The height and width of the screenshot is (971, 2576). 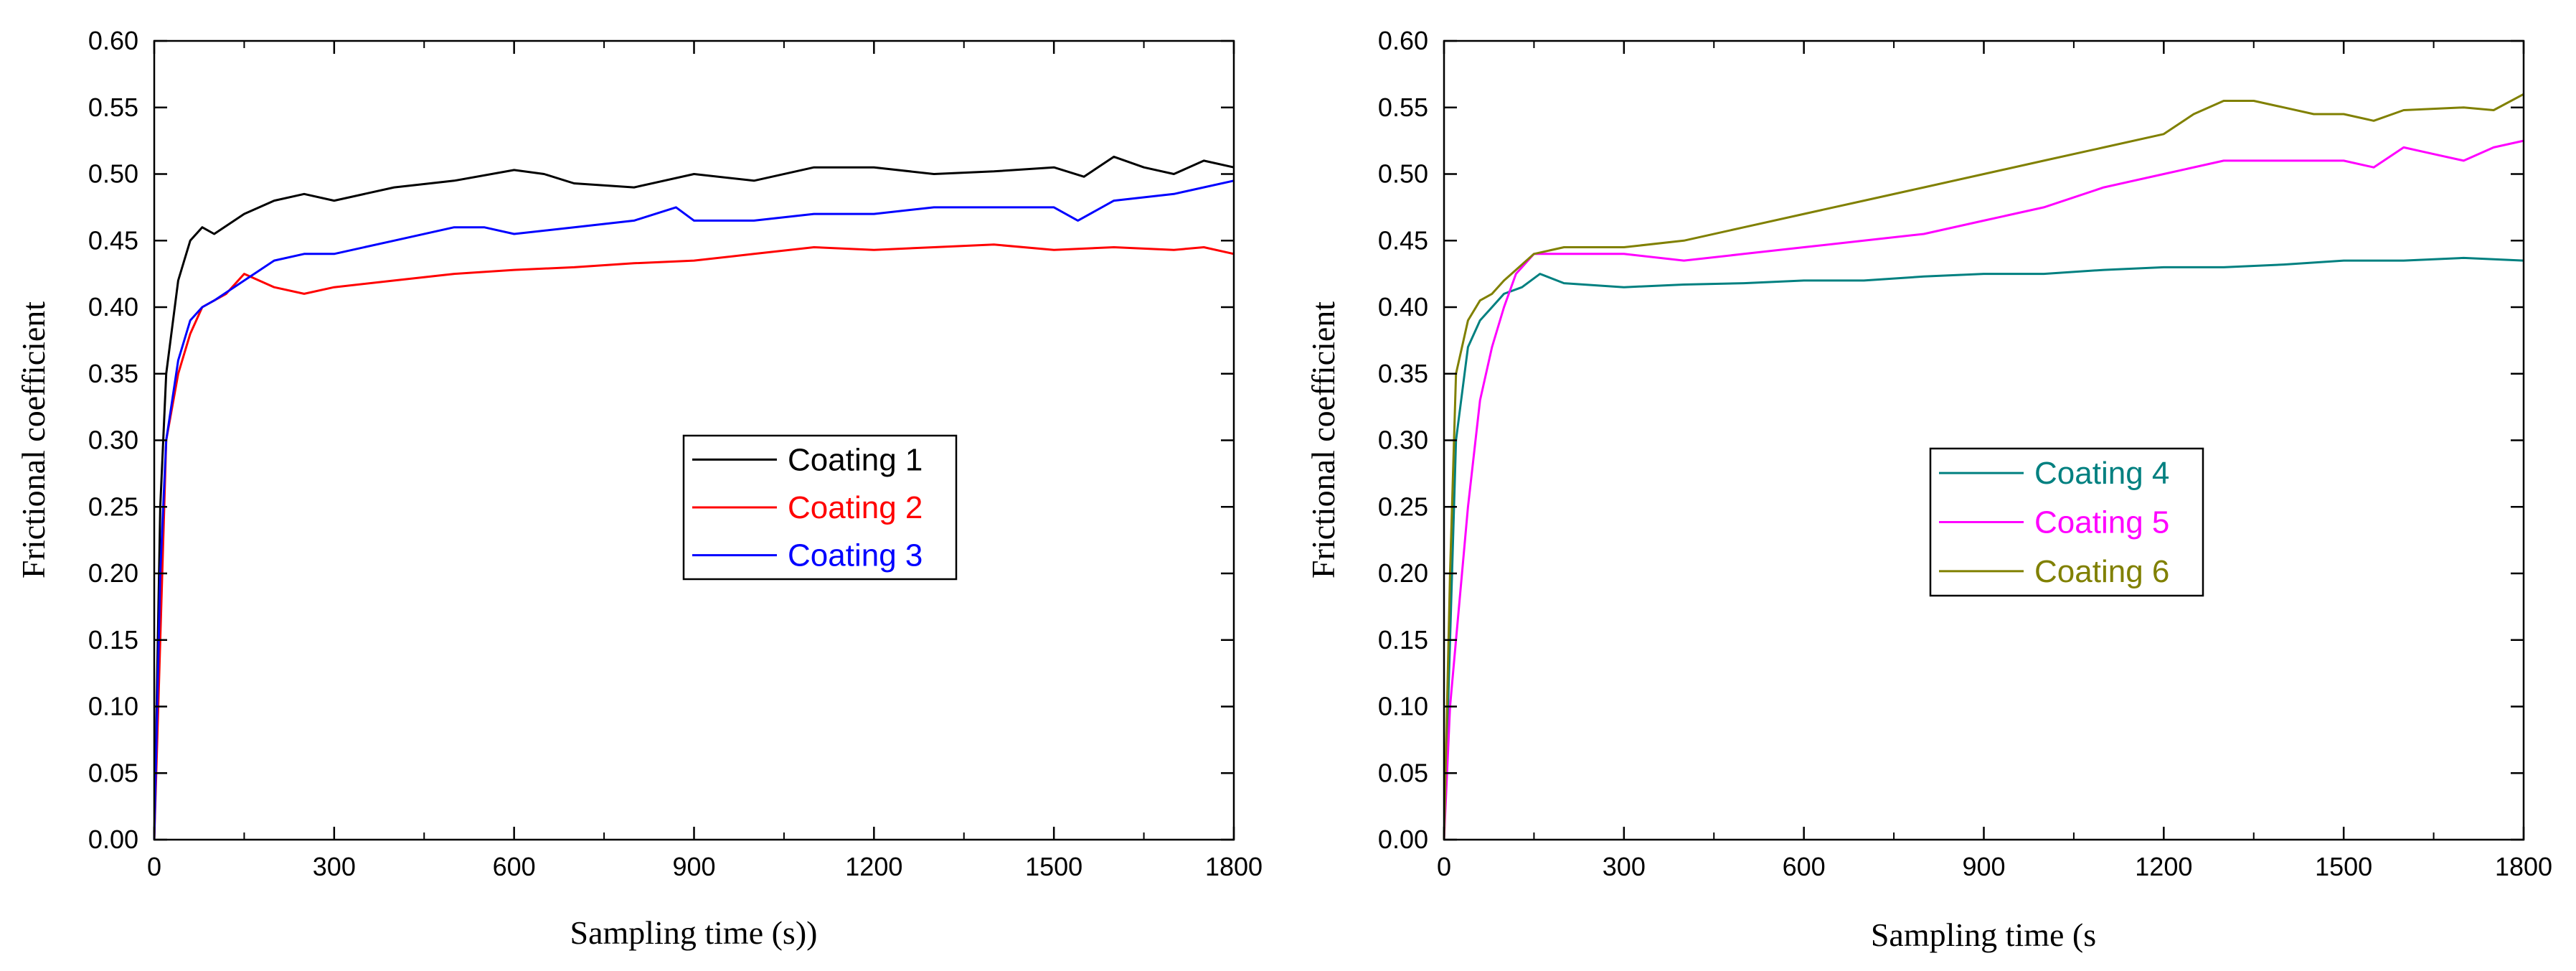 What do you see at coordinates (2101, 522) in the screenshot?
I see `legend-label: Coating 5` at bounding box center [2101, 522].